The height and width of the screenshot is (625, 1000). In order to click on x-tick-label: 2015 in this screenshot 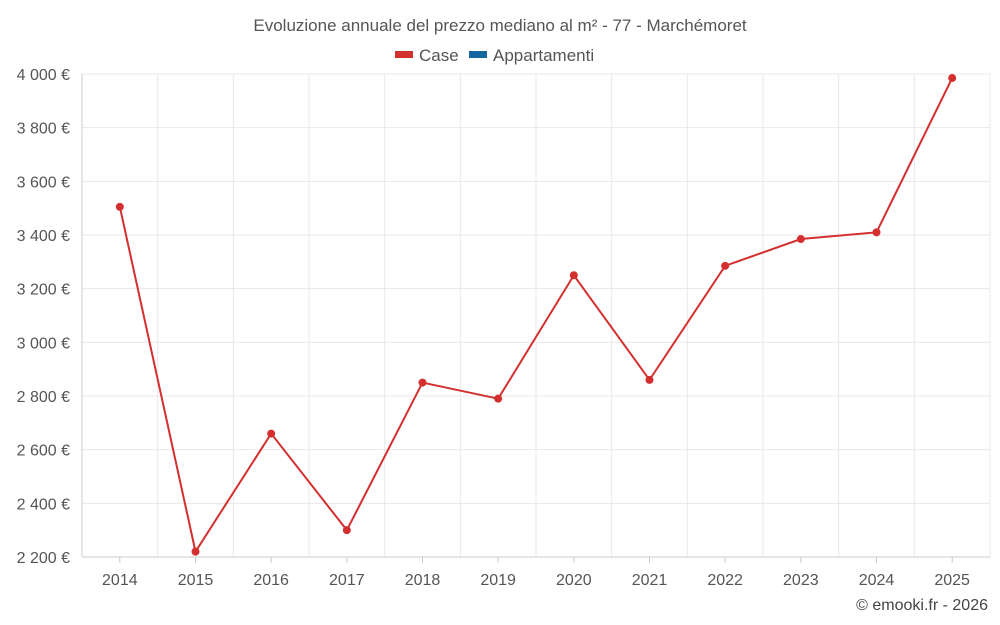, I will do `click(196, 580)`.